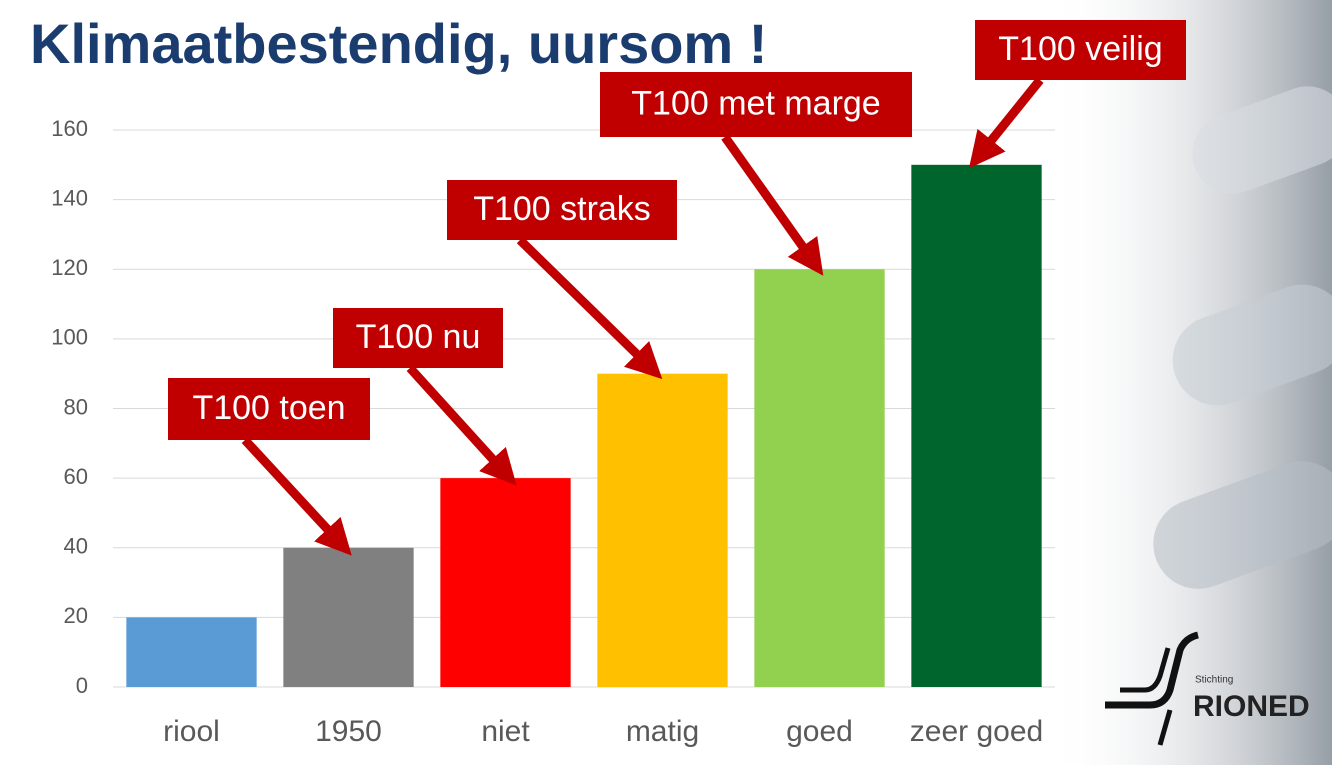 Image resolution: width=1332 pixels, height=765 pixels. What do you see at coordinates (348, 731) in the screenshot?
I see `x-tick-label: 1950` at bounding box center [348, 731].